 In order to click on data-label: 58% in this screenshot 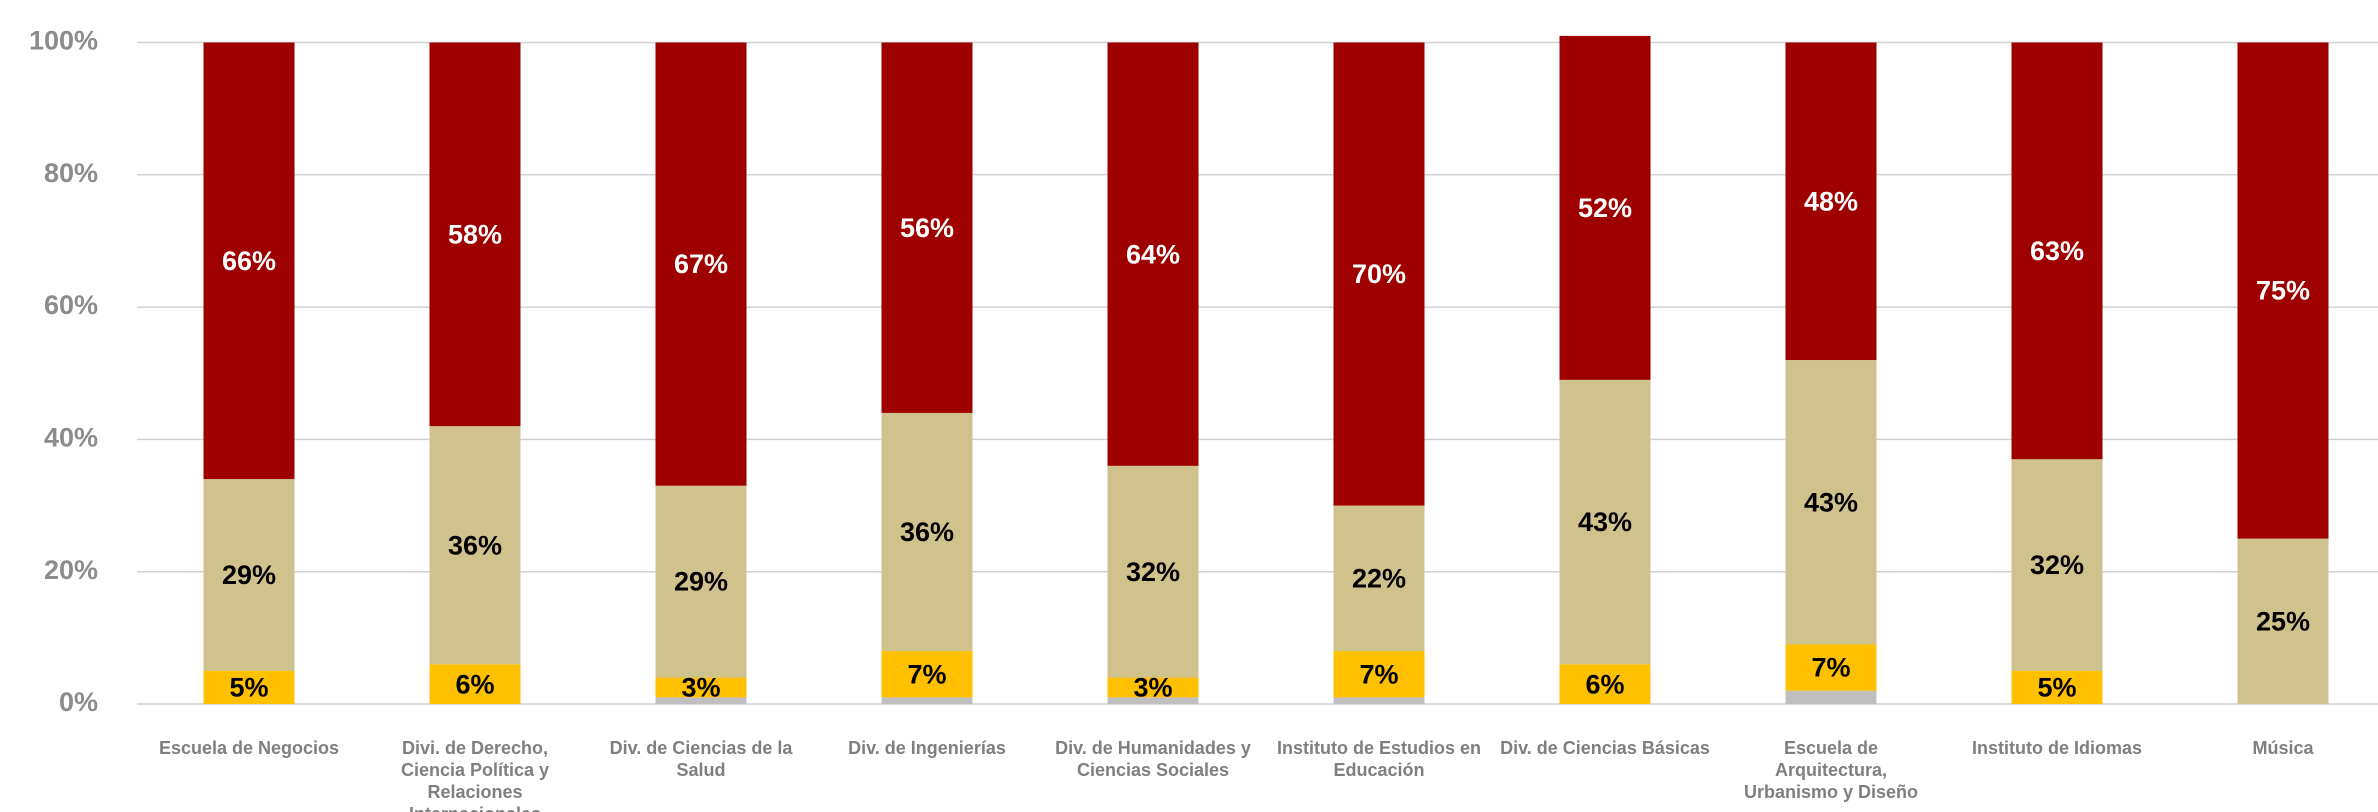, I will do `click(475, 234)`.